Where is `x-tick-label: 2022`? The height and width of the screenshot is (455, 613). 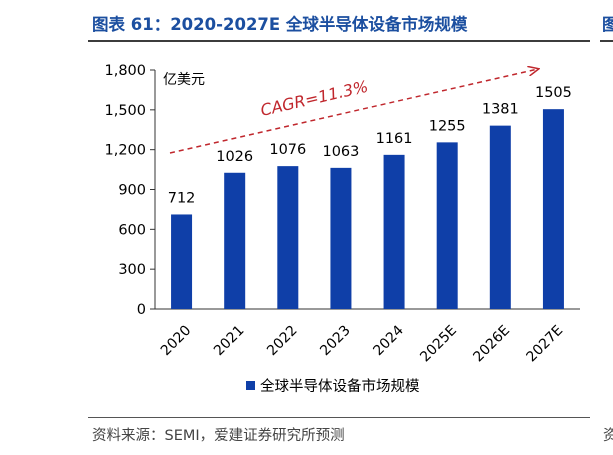
x-tick-label: 2022 is located at coordinates (282, 341).